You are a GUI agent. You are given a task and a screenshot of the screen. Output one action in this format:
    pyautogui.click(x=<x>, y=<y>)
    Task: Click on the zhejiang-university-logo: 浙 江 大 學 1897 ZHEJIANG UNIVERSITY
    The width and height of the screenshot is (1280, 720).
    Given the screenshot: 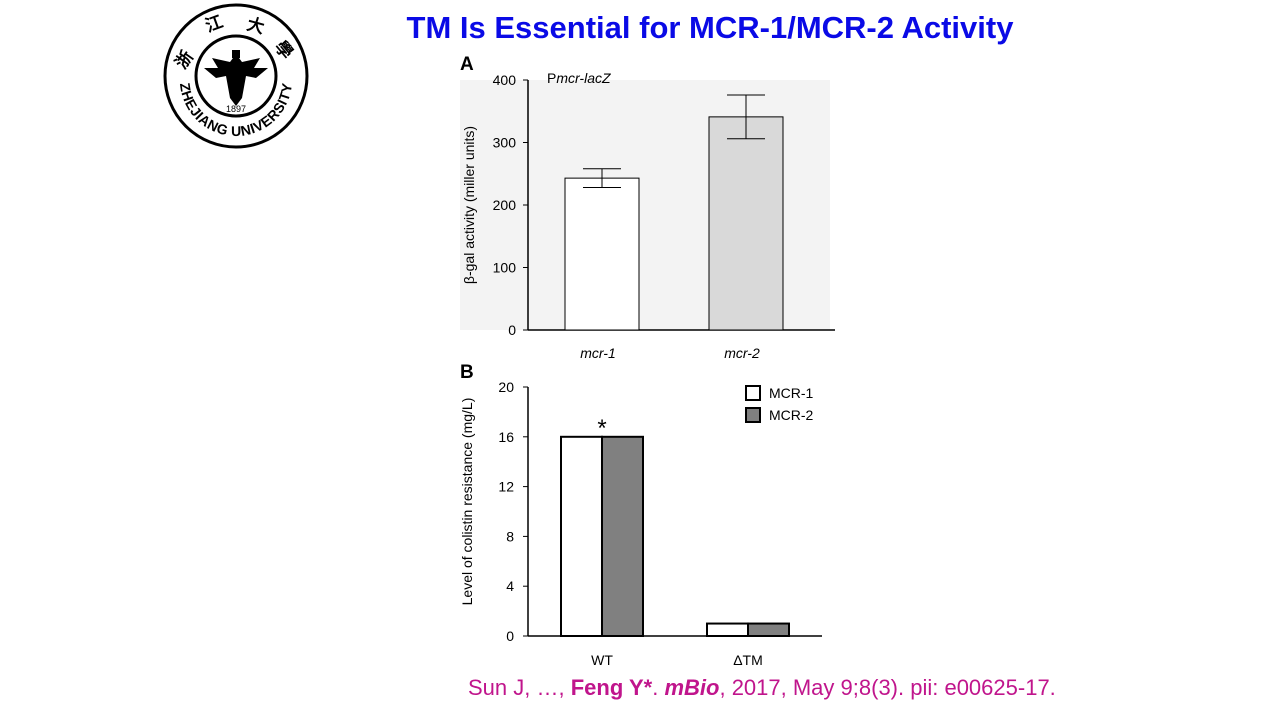 What is the action you would take?
    pyautogui.click(x=236, y=76)
    